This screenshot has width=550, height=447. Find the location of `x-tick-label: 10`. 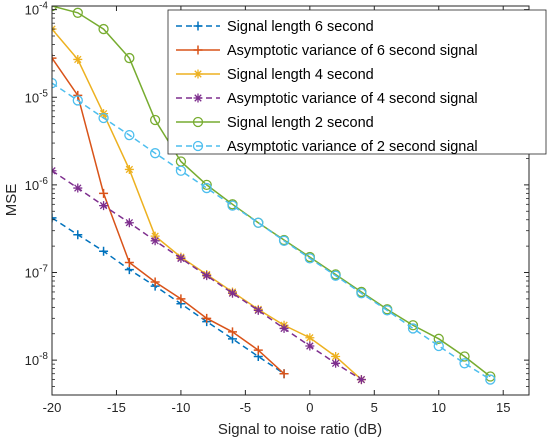

x-tick-label: 10 is located at coordinates (439, 407).